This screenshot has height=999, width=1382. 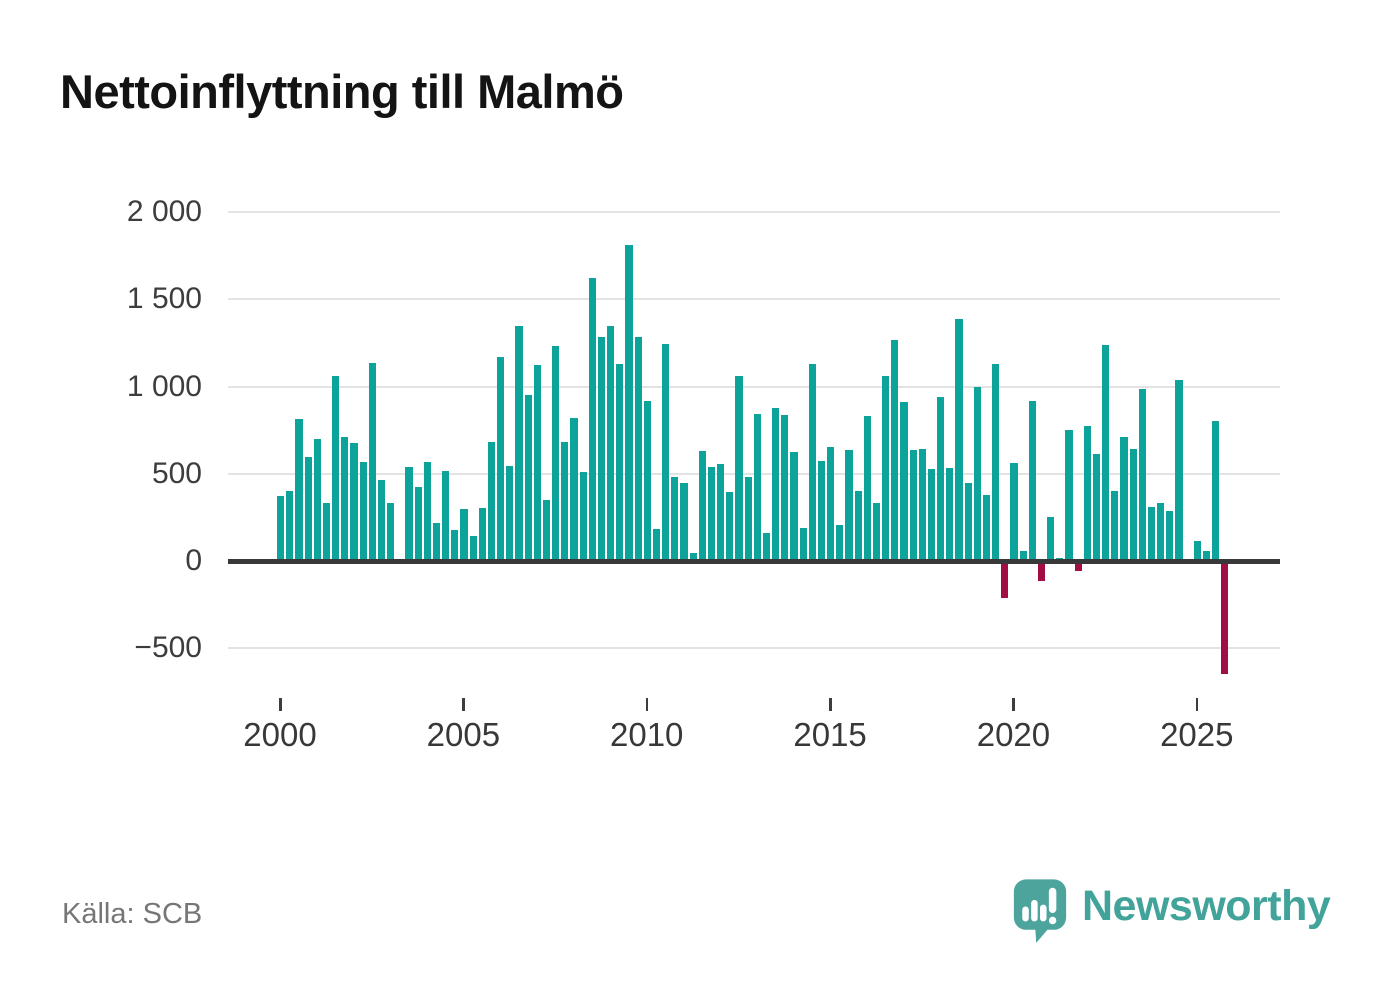 I want to click on y-tick-label: 500, so click(x=176, y=473).